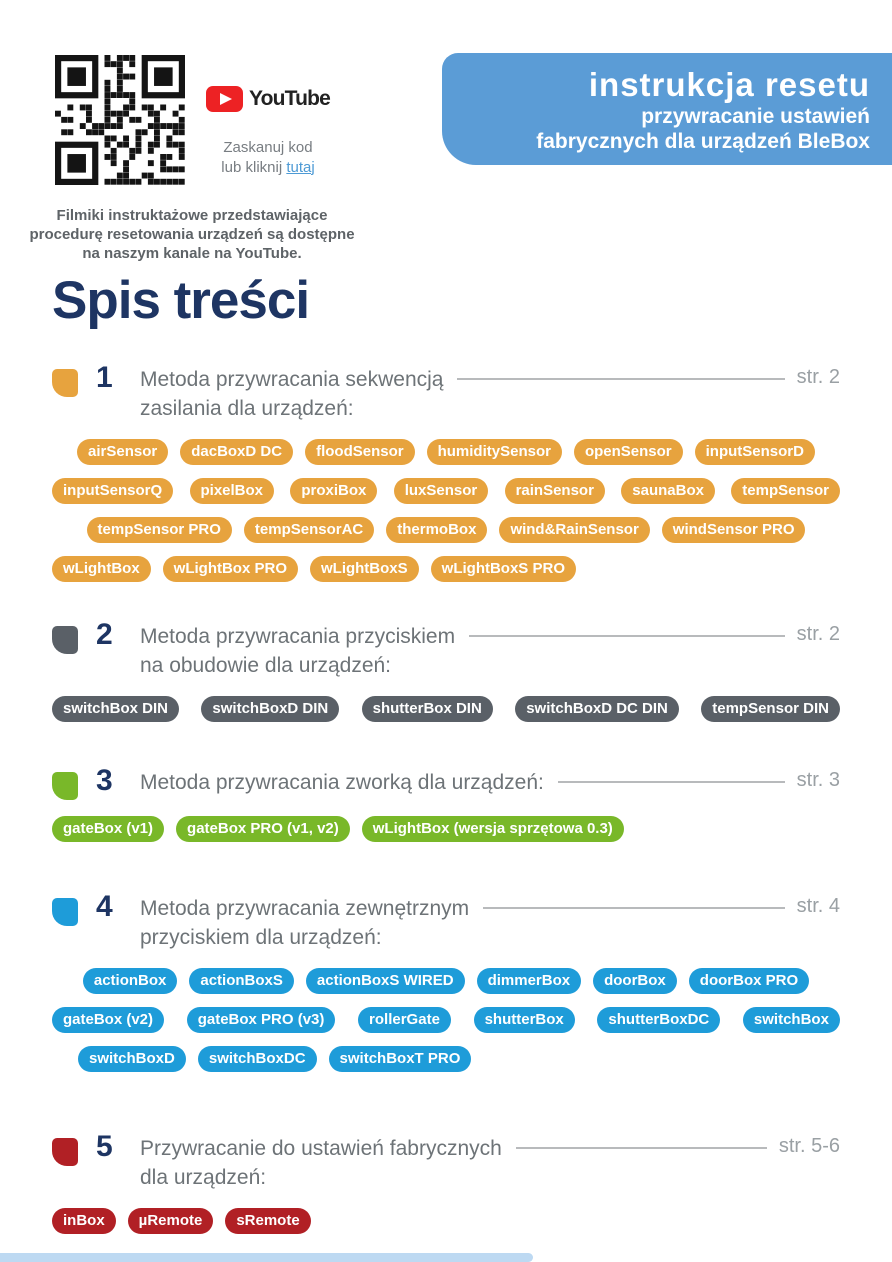 Image resolution: width=892 pixels, height=1262 pixels. What do you see at coordinates (224, 99) in the screenshot?
I see `youtube-play-icon` at bounding box center [224, 99].